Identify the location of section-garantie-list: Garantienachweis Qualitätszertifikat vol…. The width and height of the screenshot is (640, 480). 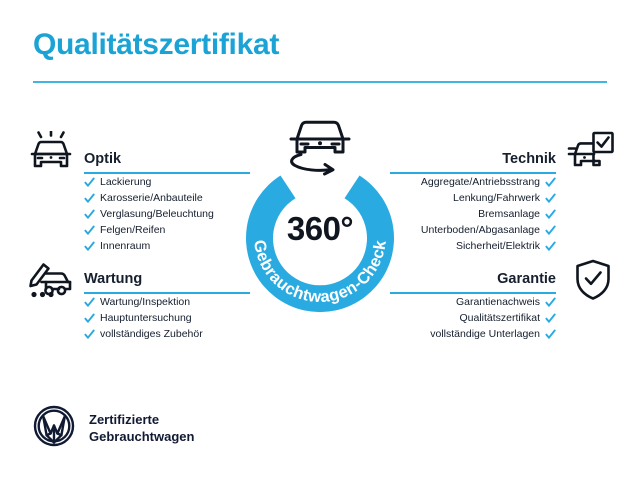
(473, 318).